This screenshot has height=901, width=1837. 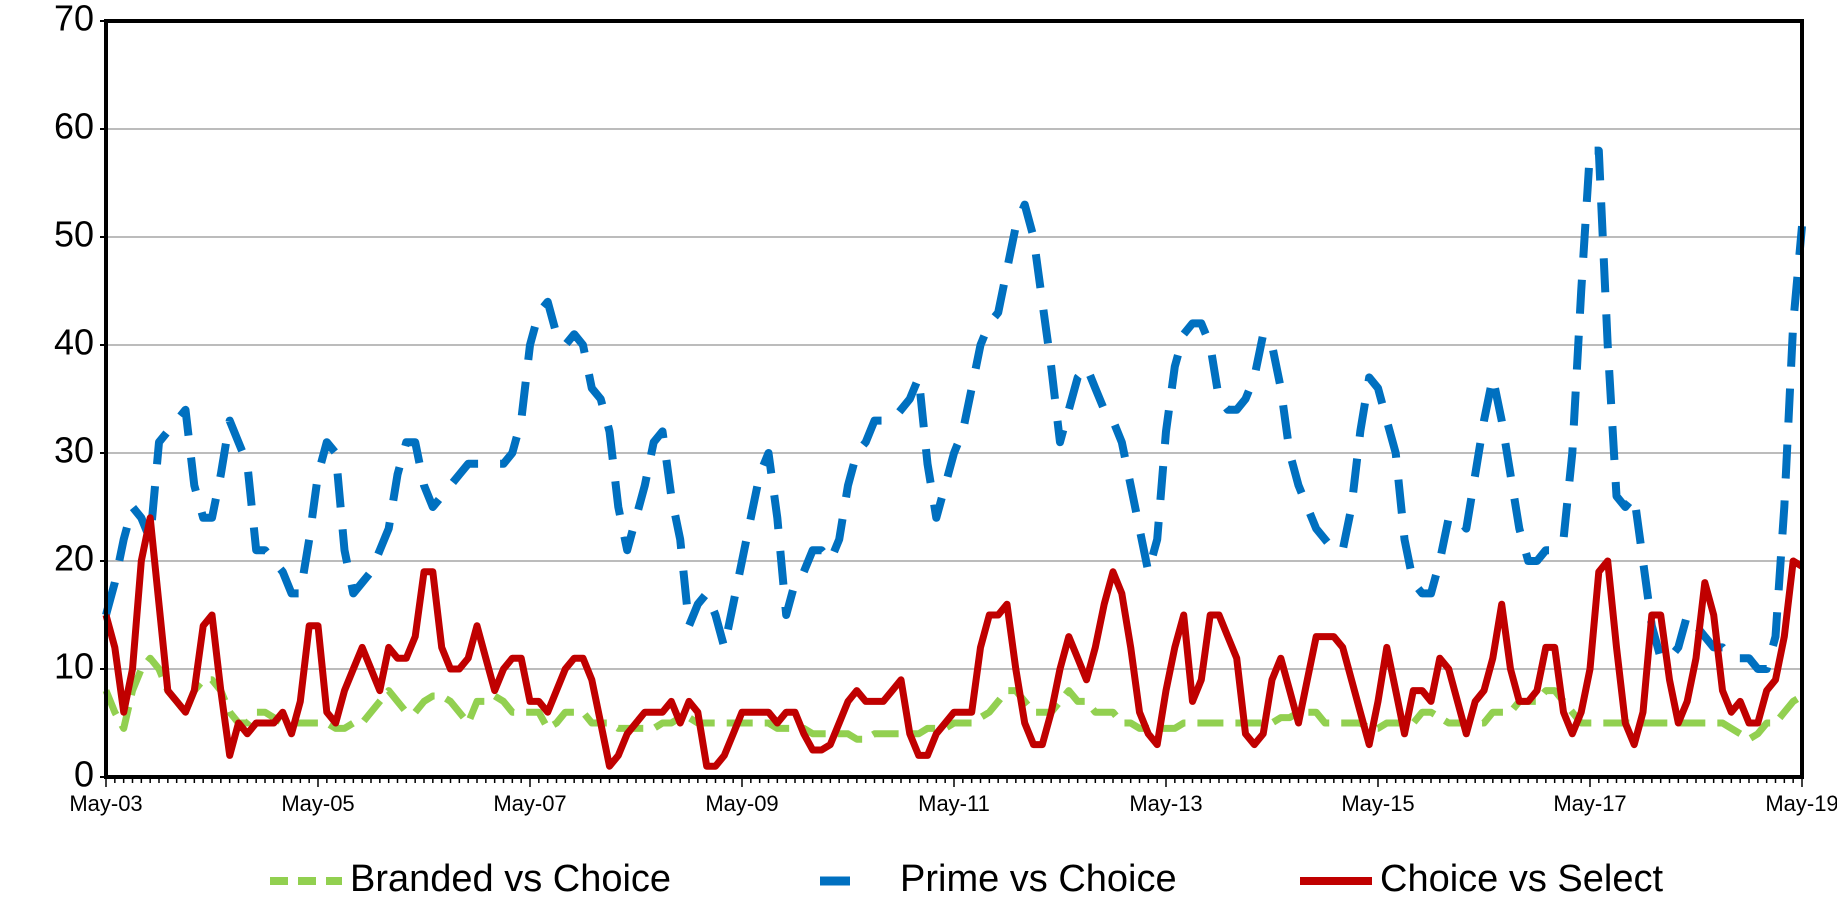 What do you see at coordinates (105, 803) in the screenshot?
I see `x-tick-label: May-03` at bounding box center [105, 803].